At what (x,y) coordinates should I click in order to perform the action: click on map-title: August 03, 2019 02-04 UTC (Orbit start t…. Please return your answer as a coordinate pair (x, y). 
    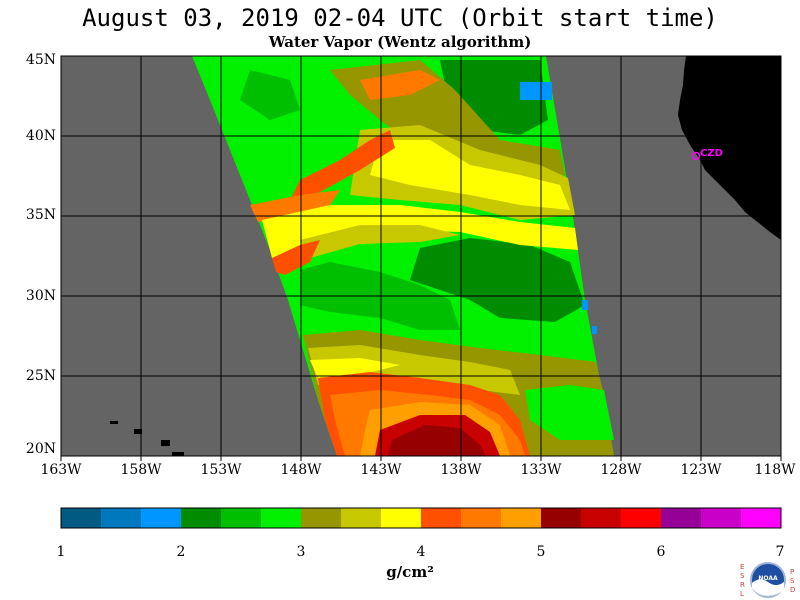
    Looking at the image, I should click on (400, 18).